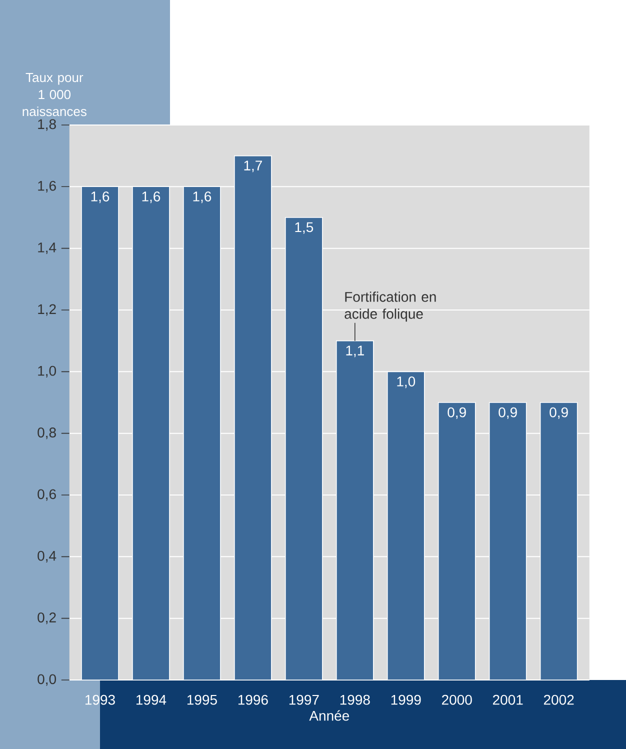 This screenshot has height=749, width=626. I want to click on y-tick-label: 1,8, so click(47, 125).